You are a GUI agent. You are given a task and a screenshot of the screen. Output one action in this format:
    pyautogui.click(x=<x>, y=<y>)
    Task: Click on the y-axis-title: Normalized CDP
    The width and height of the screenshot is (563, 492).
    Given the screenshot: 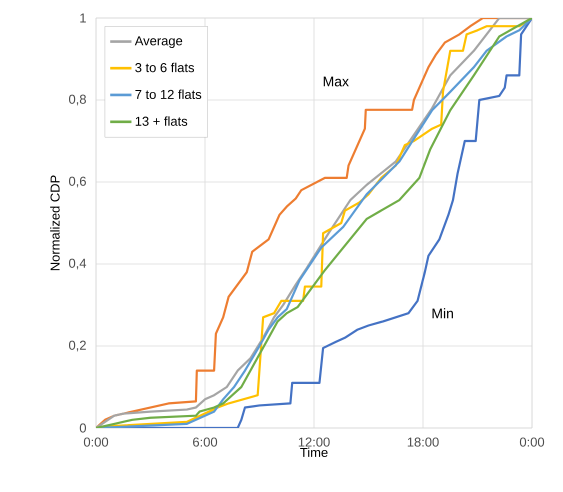 What is the action you would take?
    pyautogui.click(x=55, y=222)
    